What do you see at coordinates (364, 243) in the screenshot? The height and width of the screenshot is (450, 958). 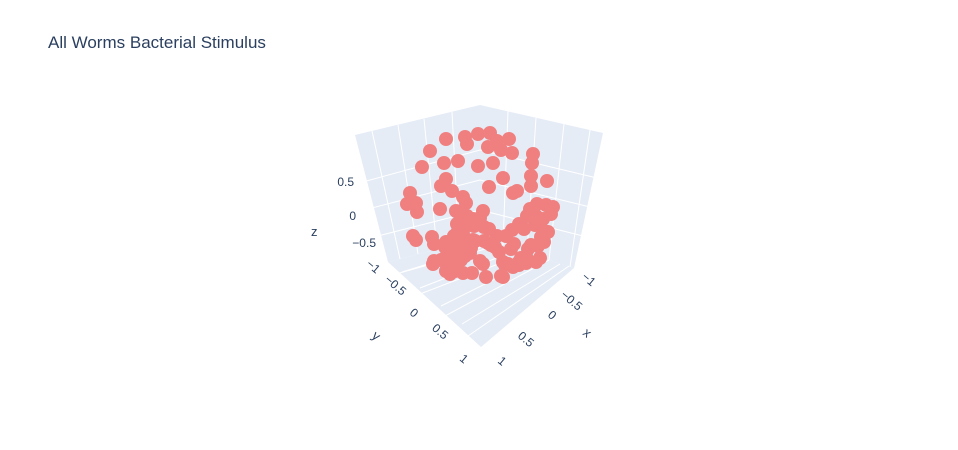 I see `z-tick-neg0.5: −0.5` at bounding box center [364, 243].